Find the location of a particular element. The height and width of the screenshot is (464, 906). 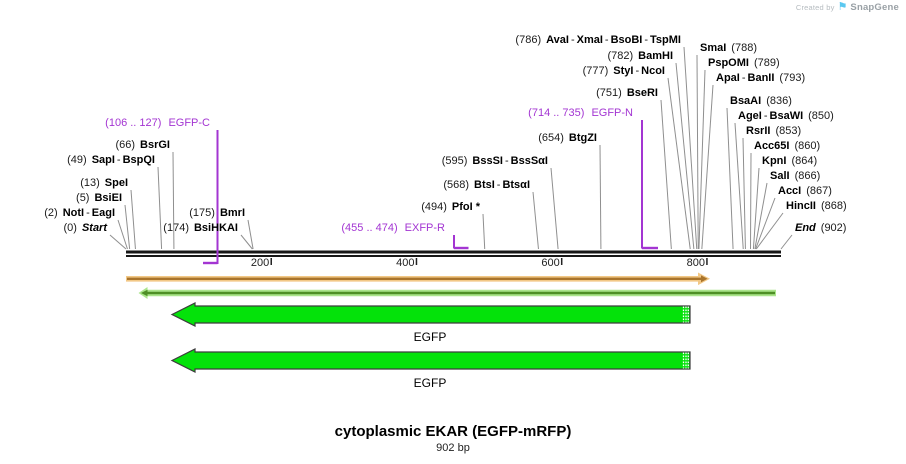

enzyme-label-StyI-NcoI-name-1: StyI is located at coordinates (623, 71).